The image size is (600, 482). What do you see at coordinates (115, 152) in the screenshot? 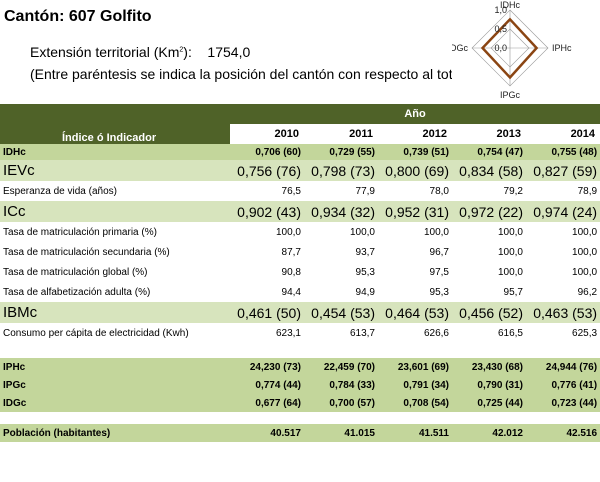
I see `row-label: IDHc` at bounding box center [115, 152].